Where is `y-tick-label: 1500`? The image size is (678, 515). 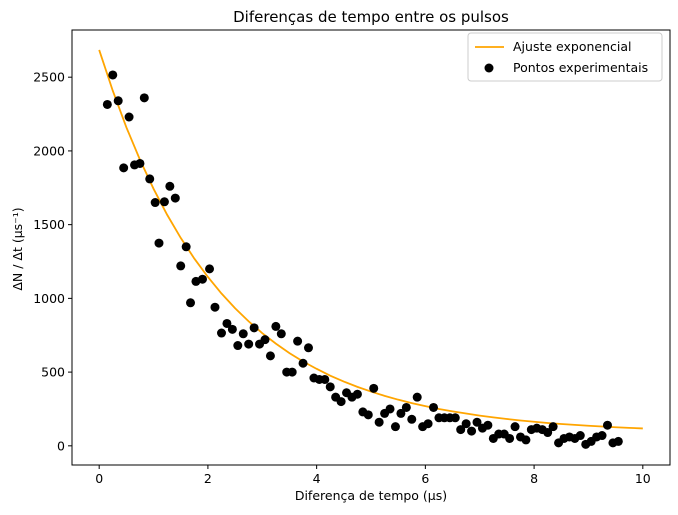 y-tick-label: 1500 is located at coordinates (49, 224).